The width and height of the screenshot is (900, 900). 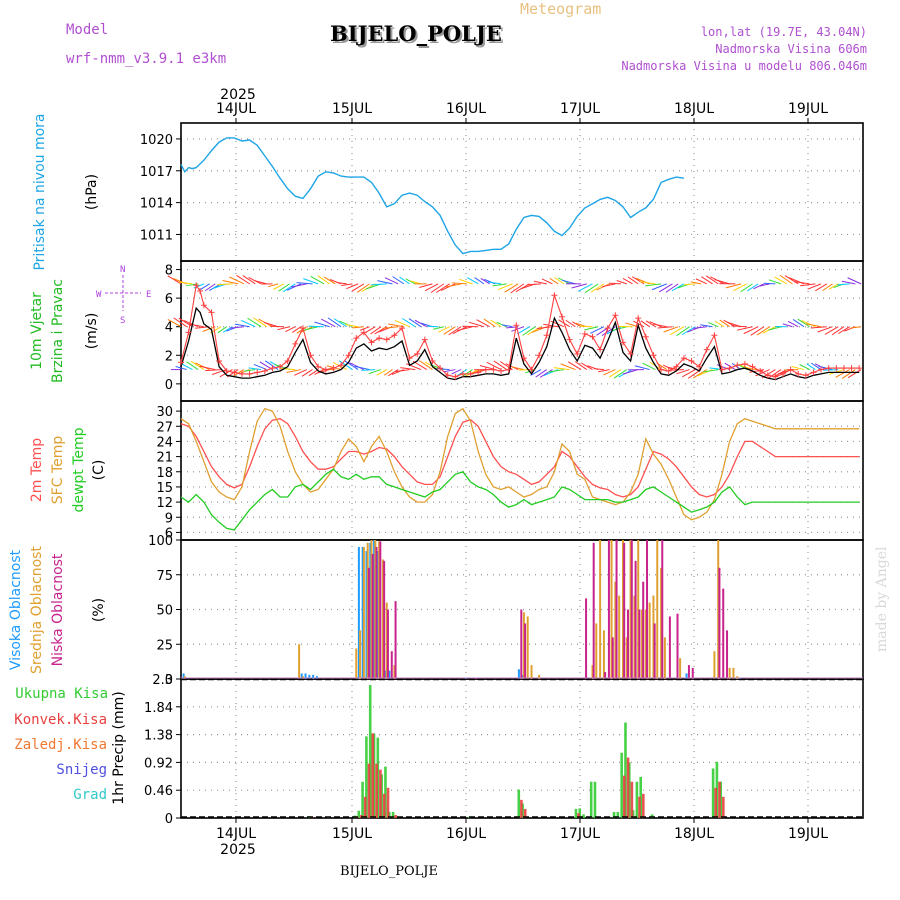 I want to click on y-tick-label: 27, so click(x=164, y=427).